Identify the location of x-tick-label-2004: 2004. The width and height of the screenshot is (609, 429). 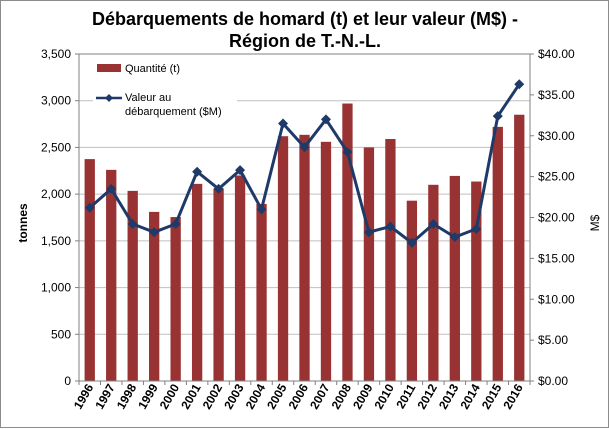
(256, 396).